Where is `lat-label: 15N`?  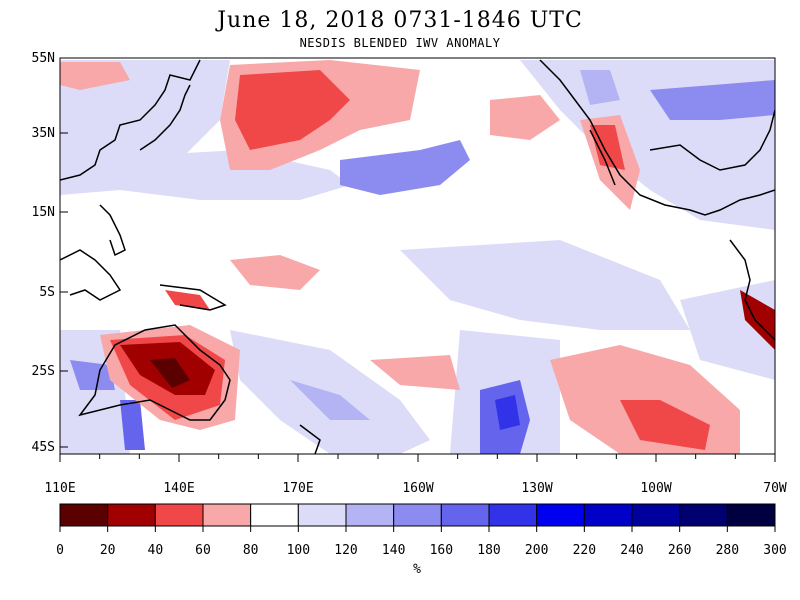 lat-label: 15N is located at coordinates (43, 212).